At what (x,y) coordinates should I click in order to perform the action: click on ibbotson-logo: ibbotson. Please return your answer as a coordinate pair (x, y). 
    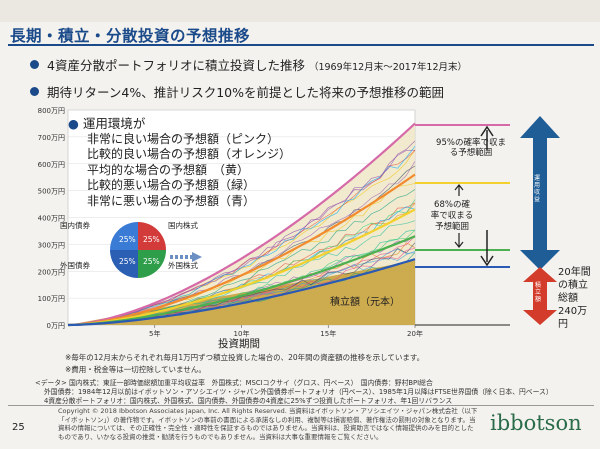
    Looking at the image, I should click on (536, 423).